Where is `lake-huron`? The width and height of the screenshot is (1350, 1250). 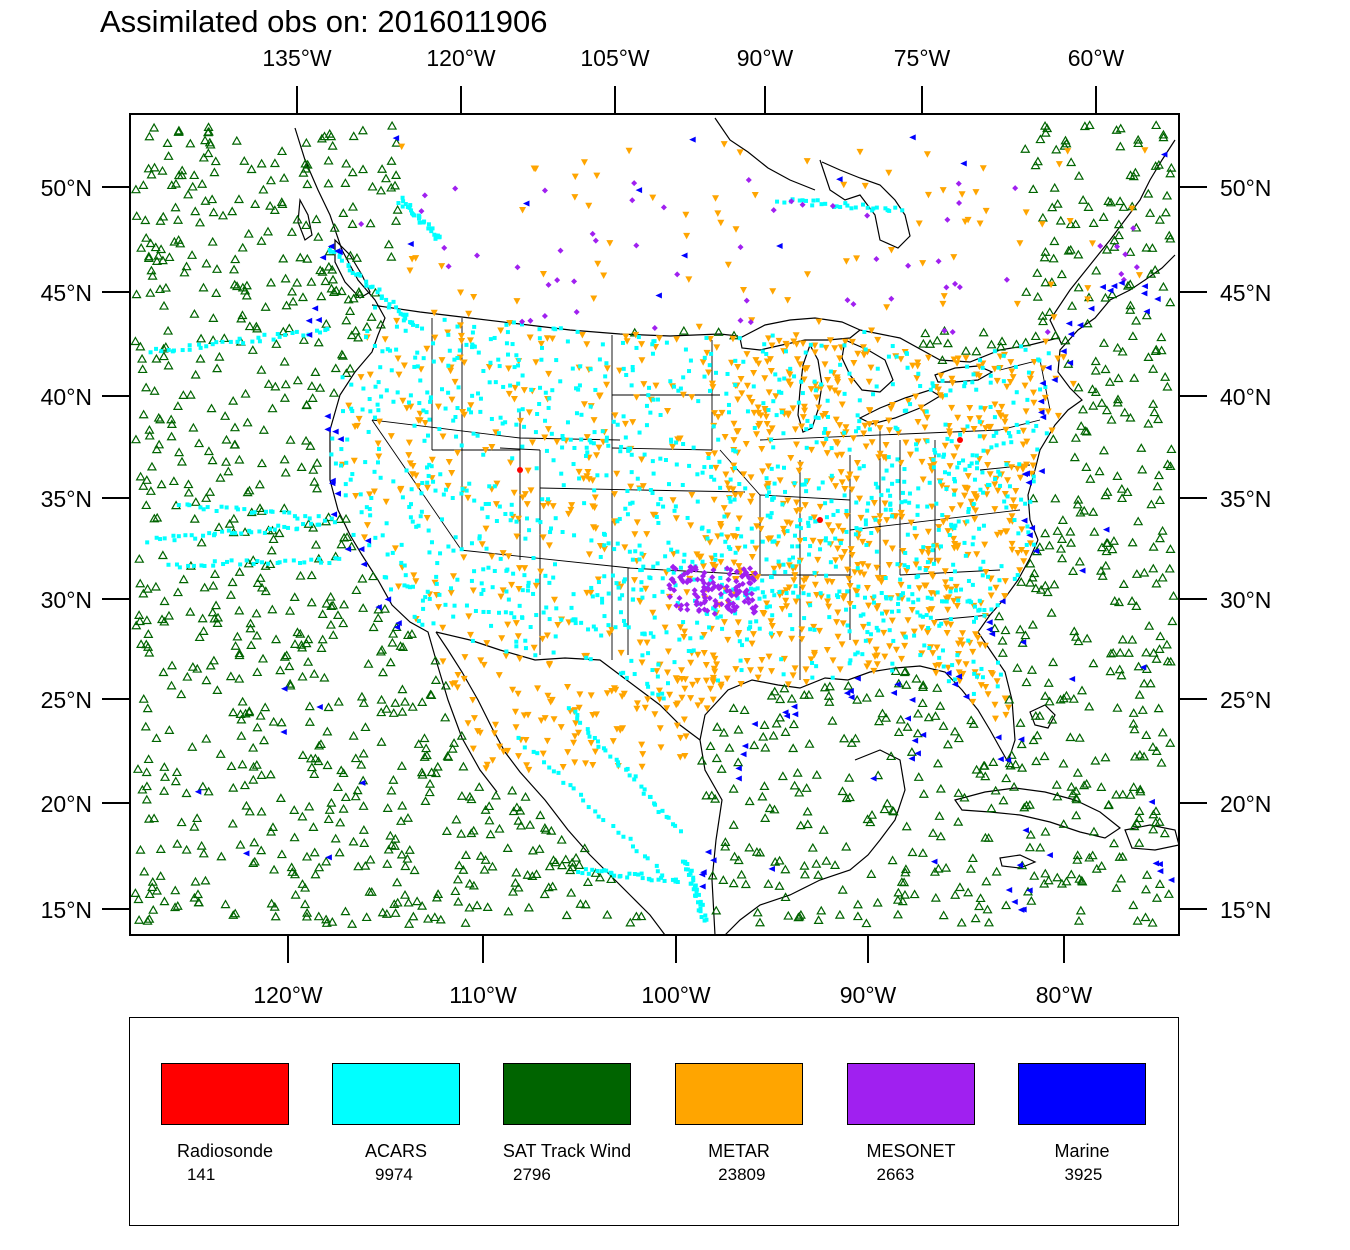
lake-huron is located at coordinates (867, 366).